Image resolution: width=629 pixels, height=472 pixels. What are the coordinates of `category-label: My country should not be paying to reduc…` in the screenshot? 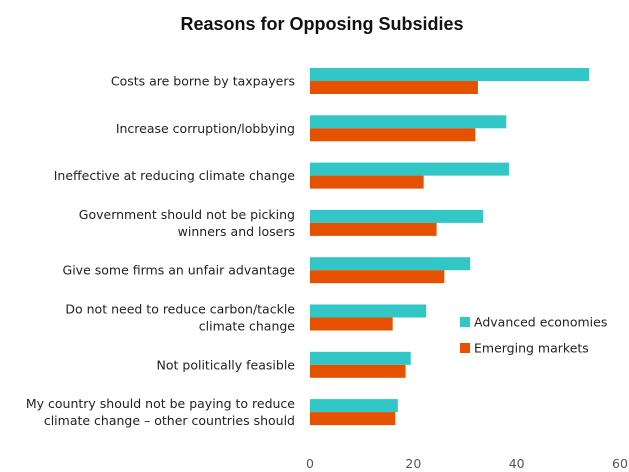 It's located at (160, 403).